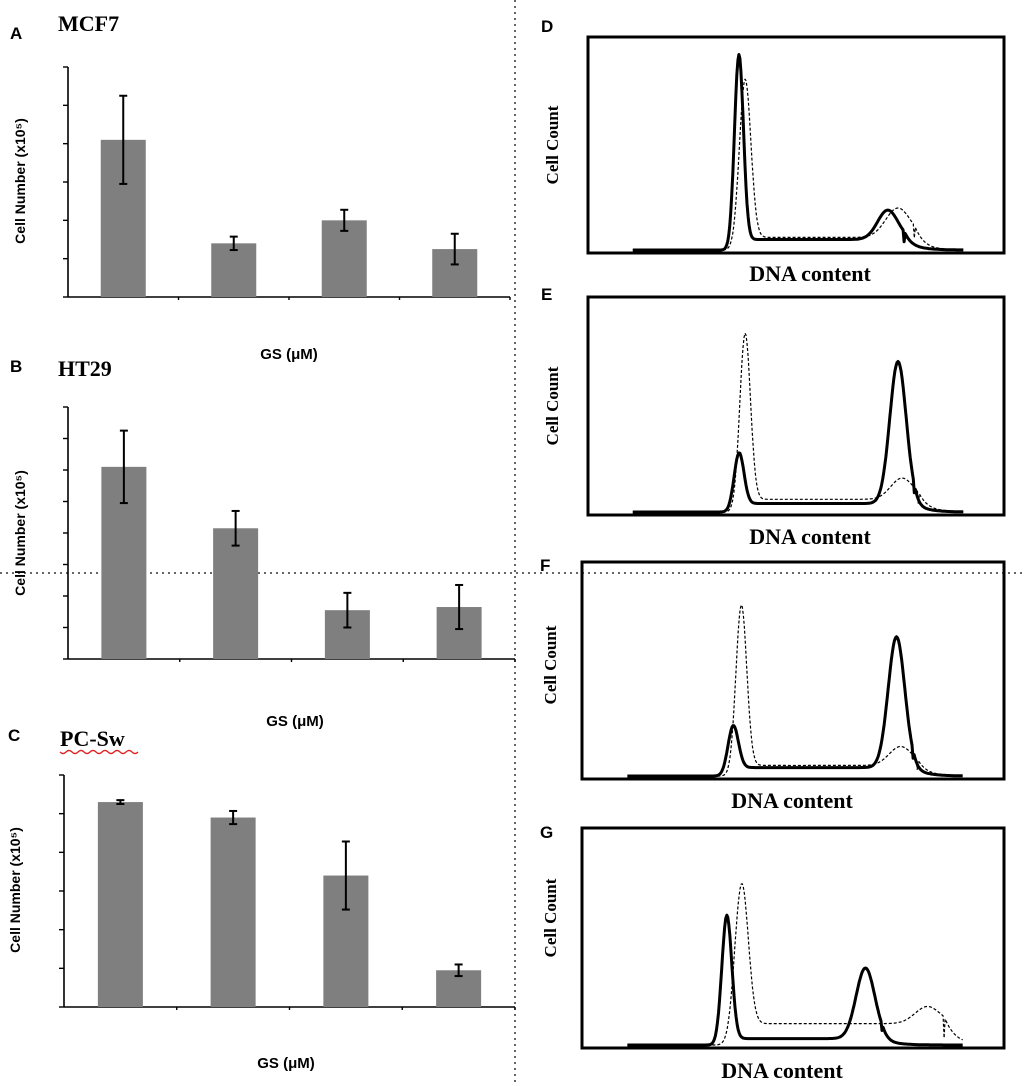 This screenshot has width=1024, height=1086. What do you see at coordinates (16, 366) in the screenshot?
I see `panel-letter-b: B` at bounding box center [16, 366].